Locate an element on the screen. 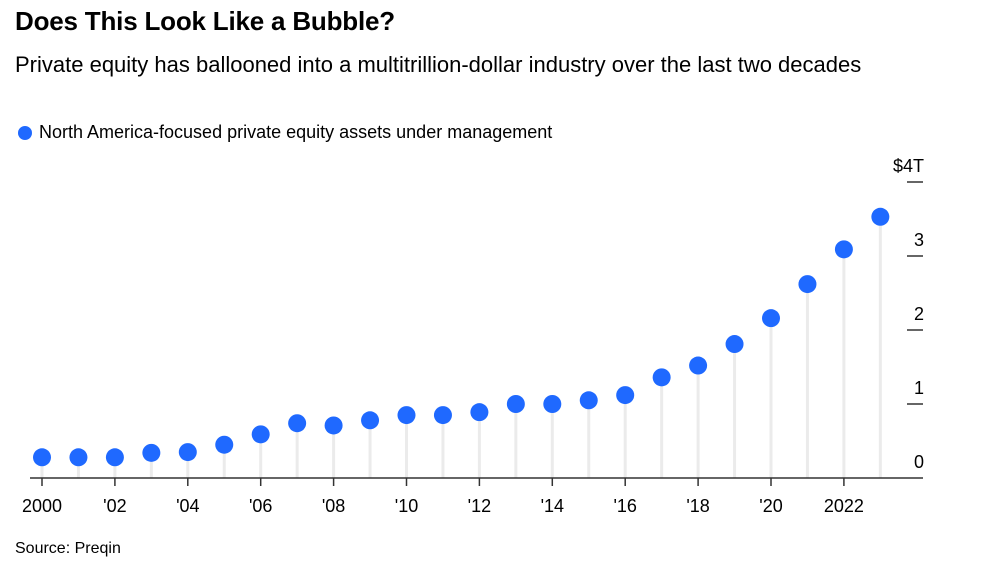 The width and height of the screenshot is (986, 583). x-axis: 2000 '02 '04 '06 '08 '10 '12 '14 '16 '18 '20 2022 is located at coordinates (472, 496).